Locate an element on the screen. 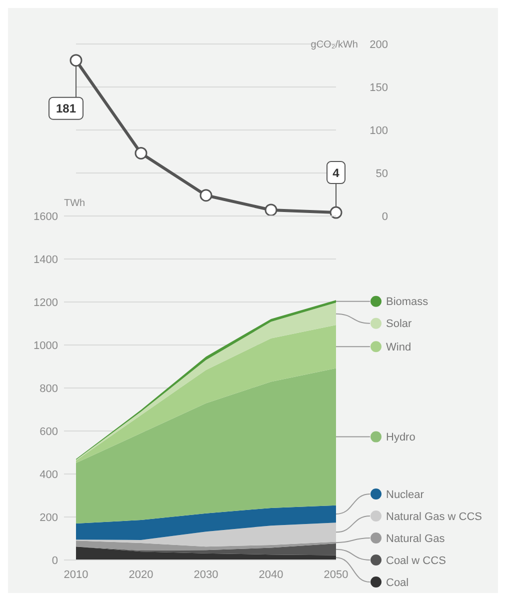  x-tick-label: 2050 is located at coordinates (336, 575).